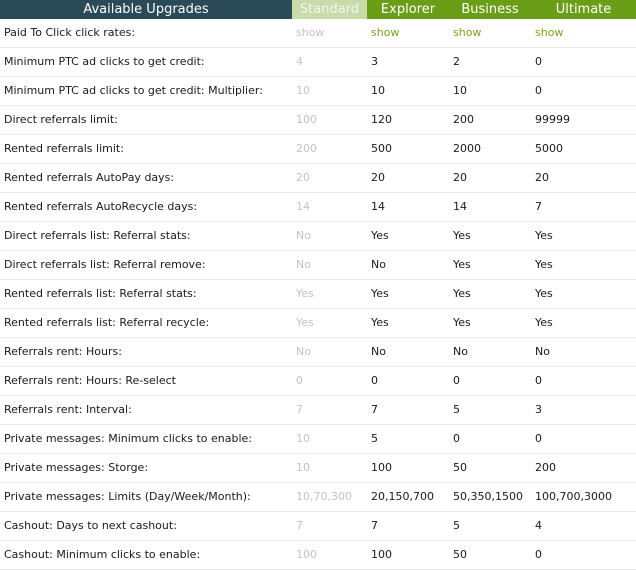 Image resolution: width=636 pixels, height=570 pixels. Describe the element at coordinates (408, 439) in the screenshot. I see `value-explorer: 5` at that location.